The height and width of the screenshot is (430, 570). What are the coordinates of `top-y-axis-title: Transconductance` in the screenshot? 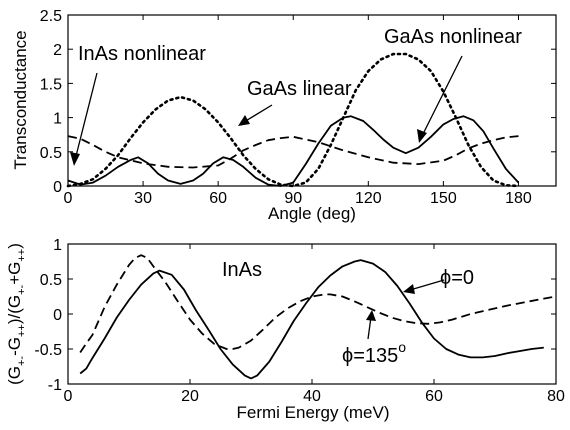 It's located at (20, 99).